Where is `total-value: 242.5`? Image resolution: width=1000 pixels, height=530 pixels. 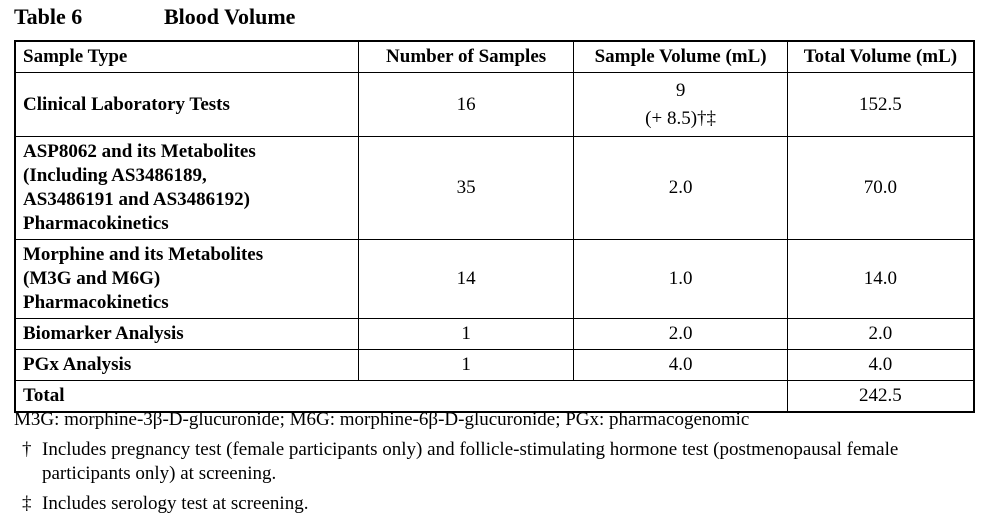
total-value: 242.5 is located at coordinates (880, 396).